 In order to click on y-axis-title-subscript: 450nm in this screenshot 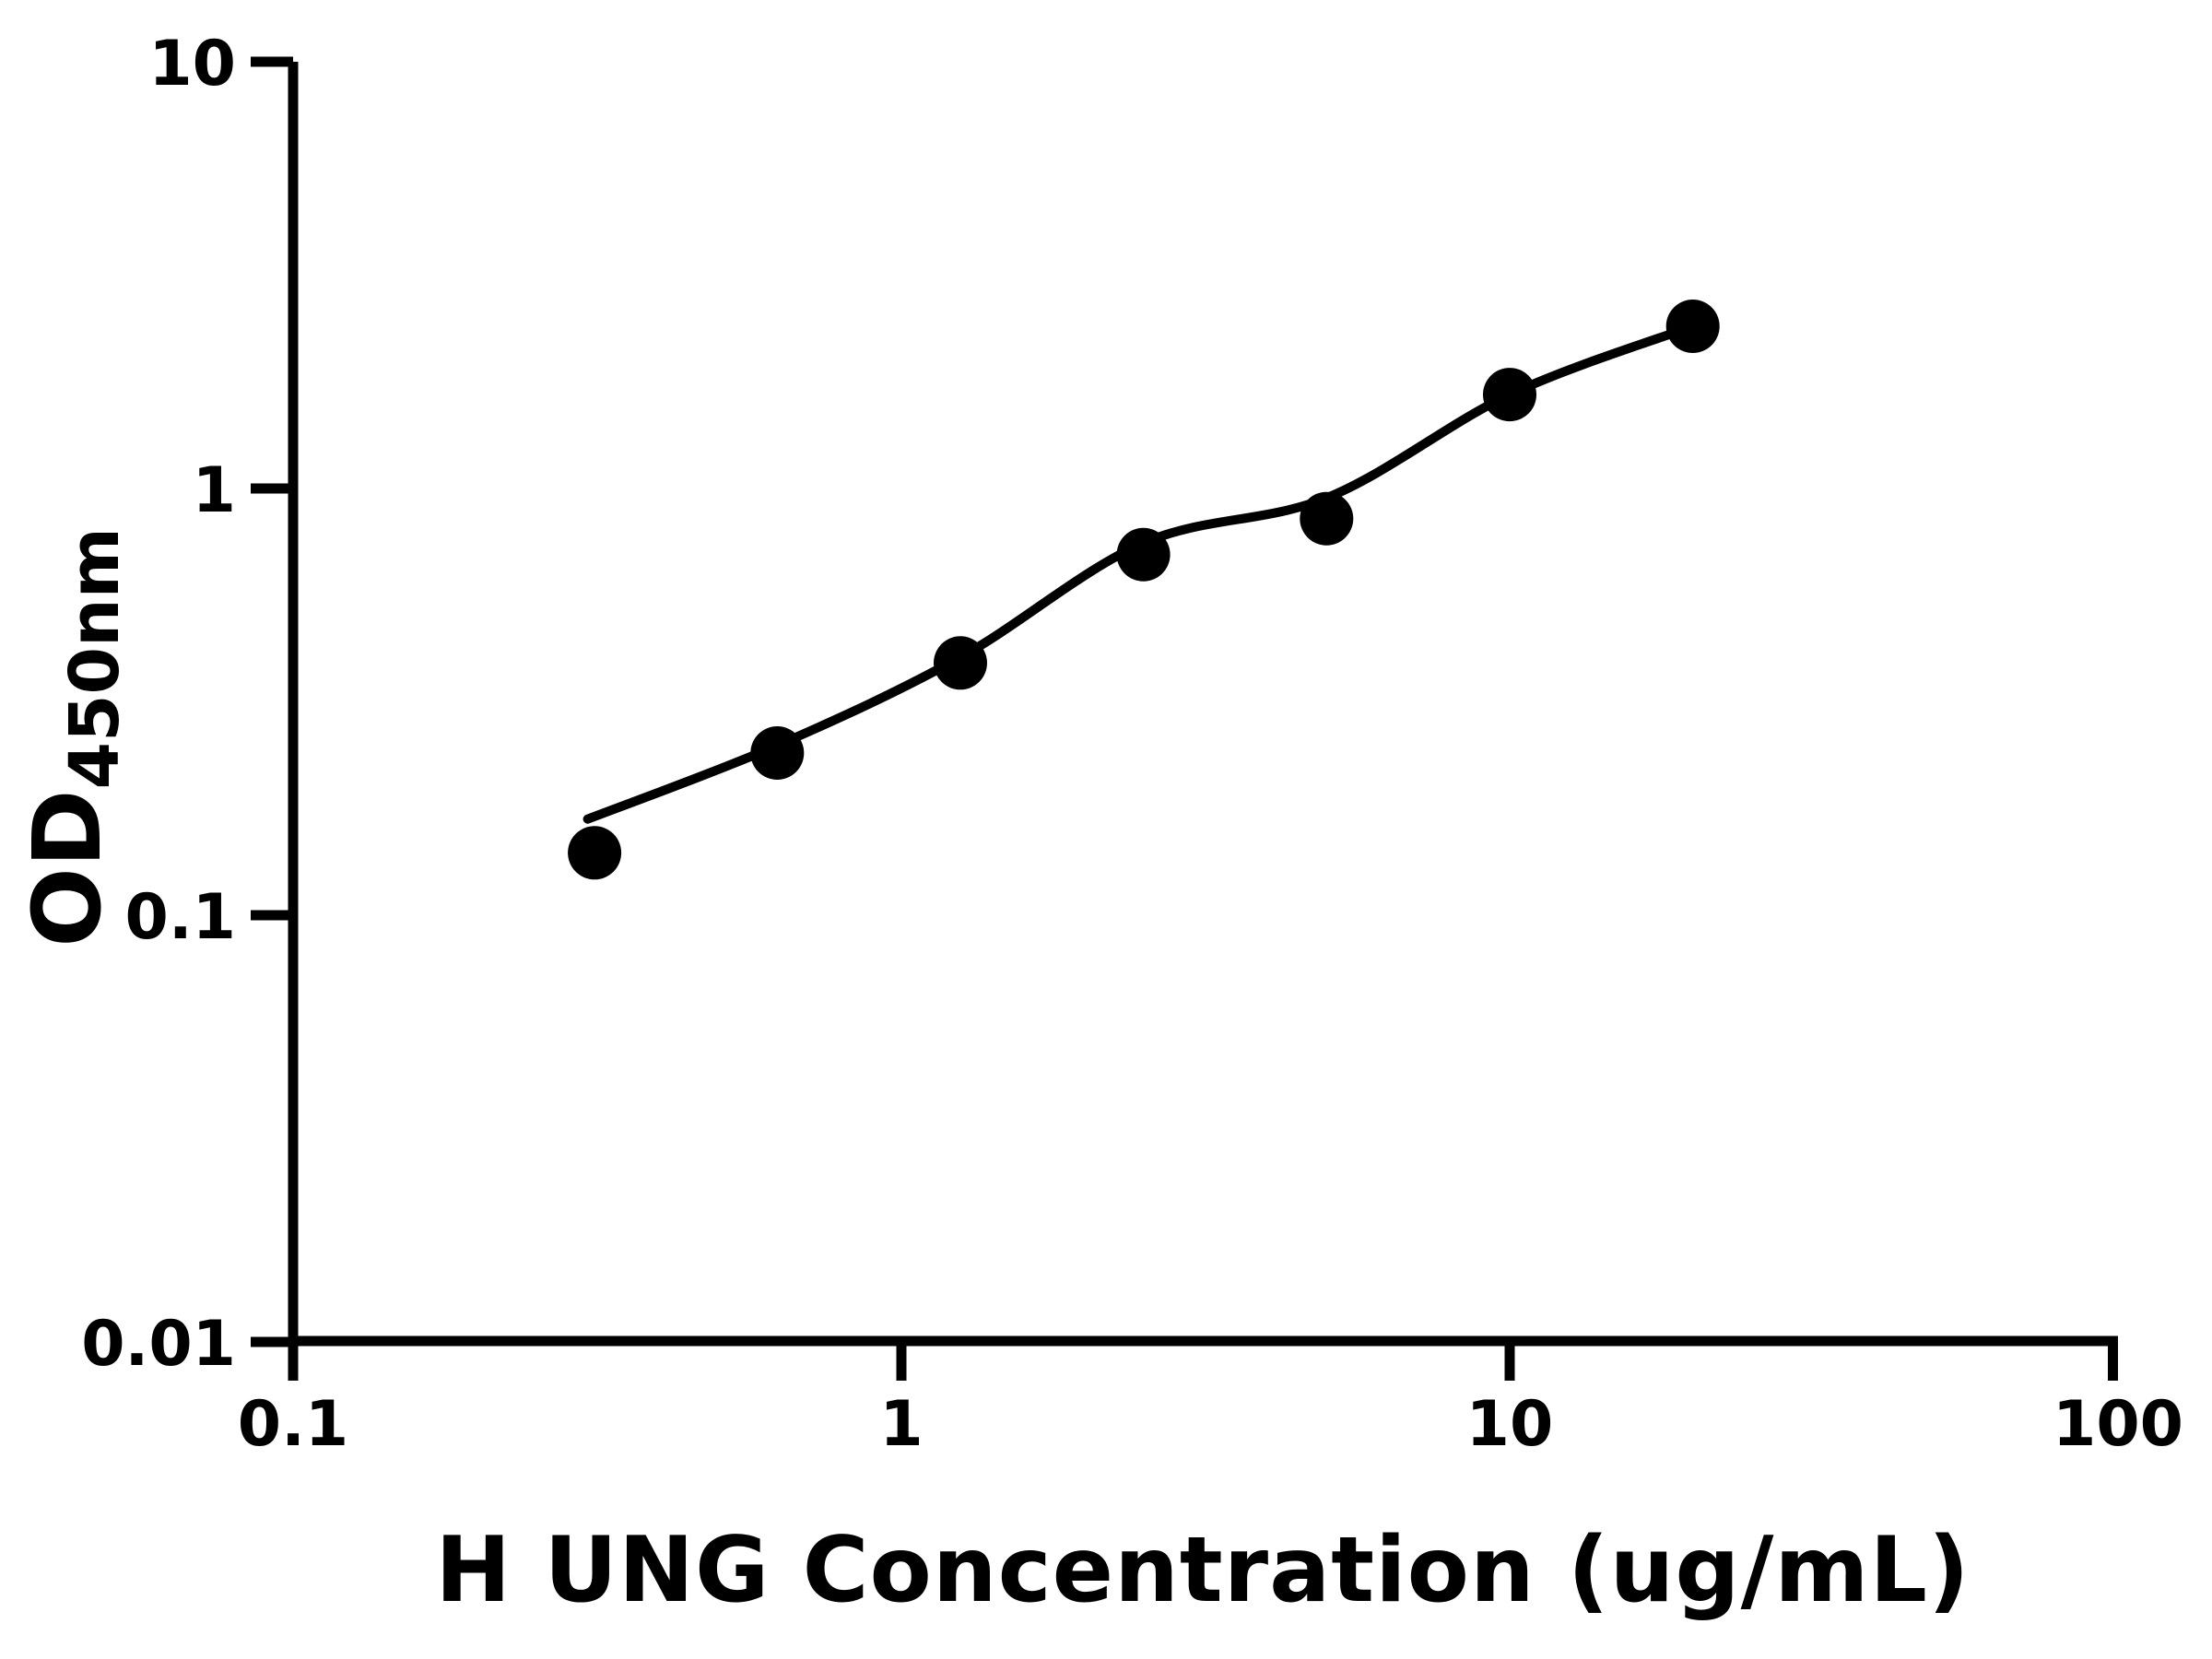, I will do `click(95, 658)`.